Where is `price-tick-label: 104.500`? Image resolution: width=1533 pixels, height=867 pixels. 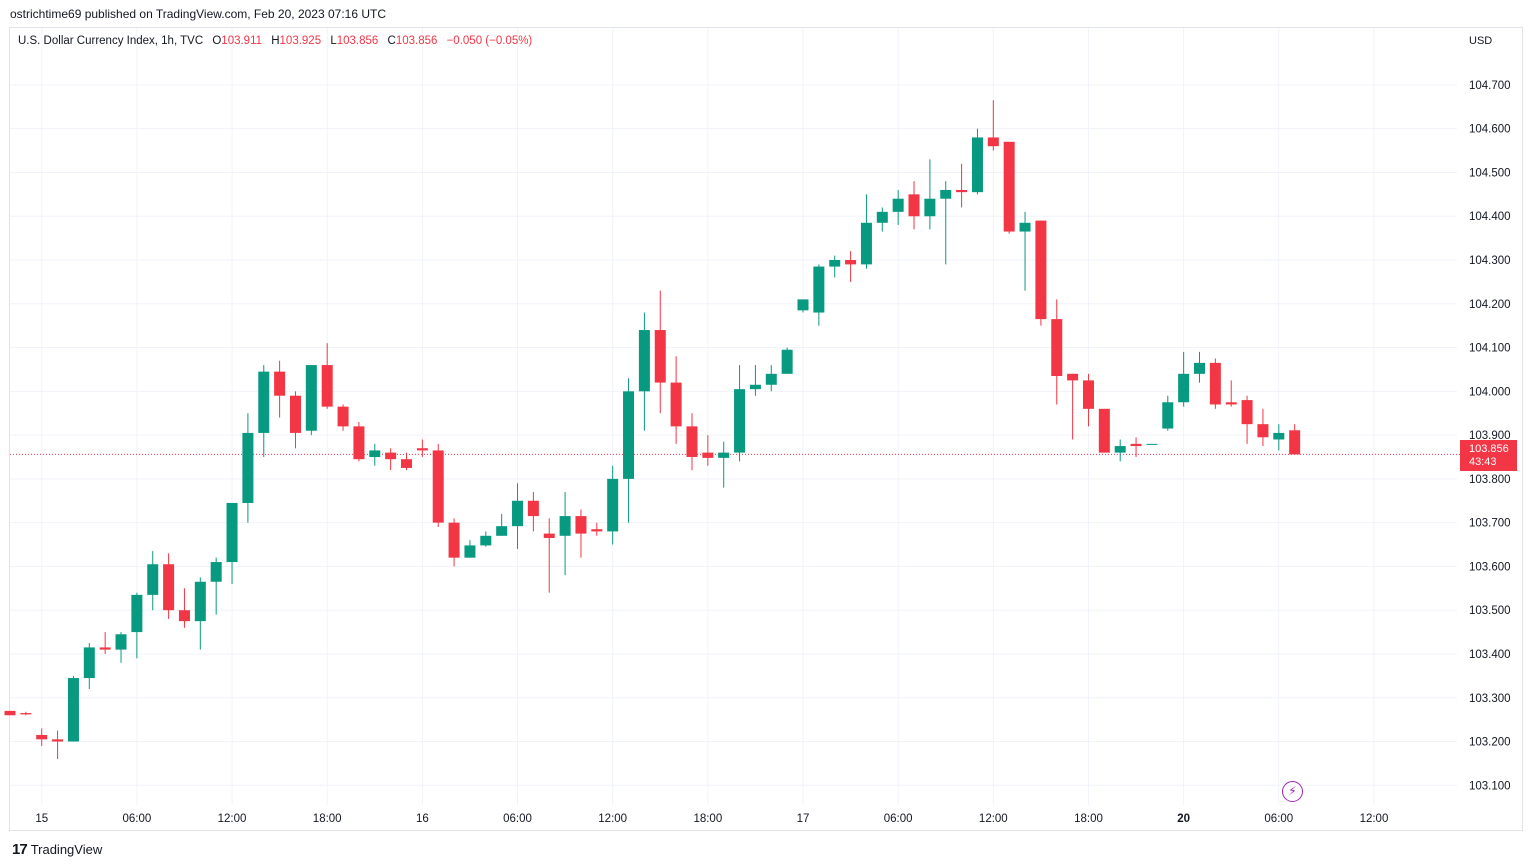 price-tick-label: 104.500 is located at coordinates (1490, 173).